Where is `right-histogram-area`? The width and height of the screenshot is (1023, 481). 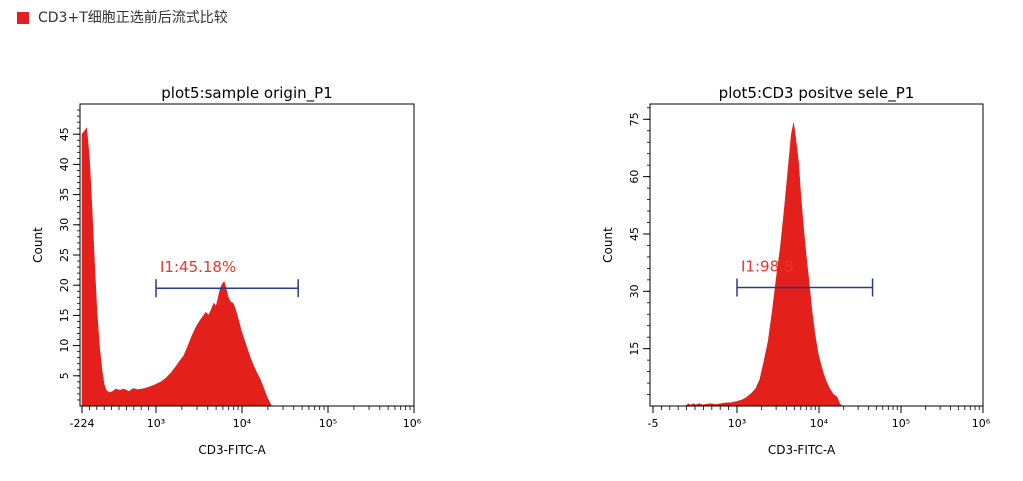
right-histogram-area is located at coordinates (763, 265).